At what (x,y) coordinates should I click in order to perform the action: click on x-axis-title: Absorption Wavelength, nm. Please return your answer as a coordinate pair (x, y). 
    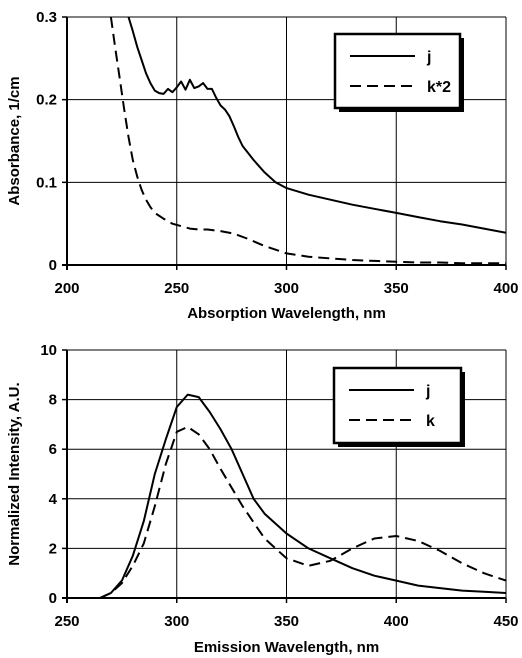
    Looking at the image, I should click on (286, 313).